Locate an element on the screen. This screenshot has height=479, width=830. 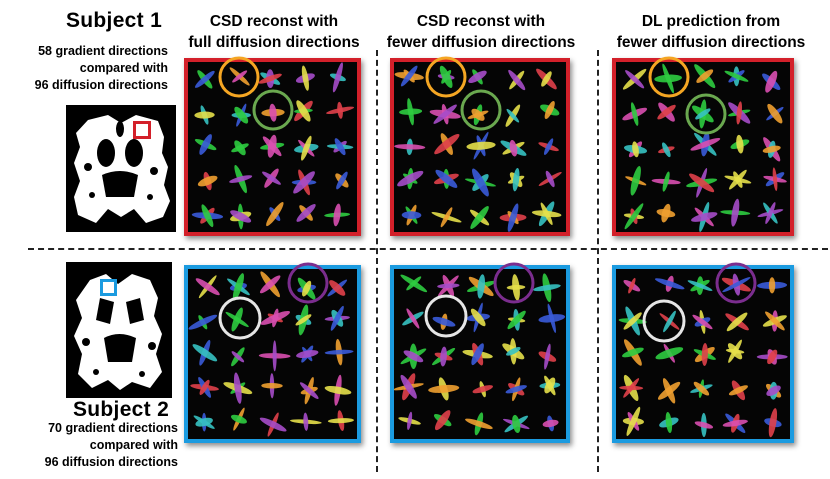
subject1-note-line-2: compared with is located at coordinates (123, 68).